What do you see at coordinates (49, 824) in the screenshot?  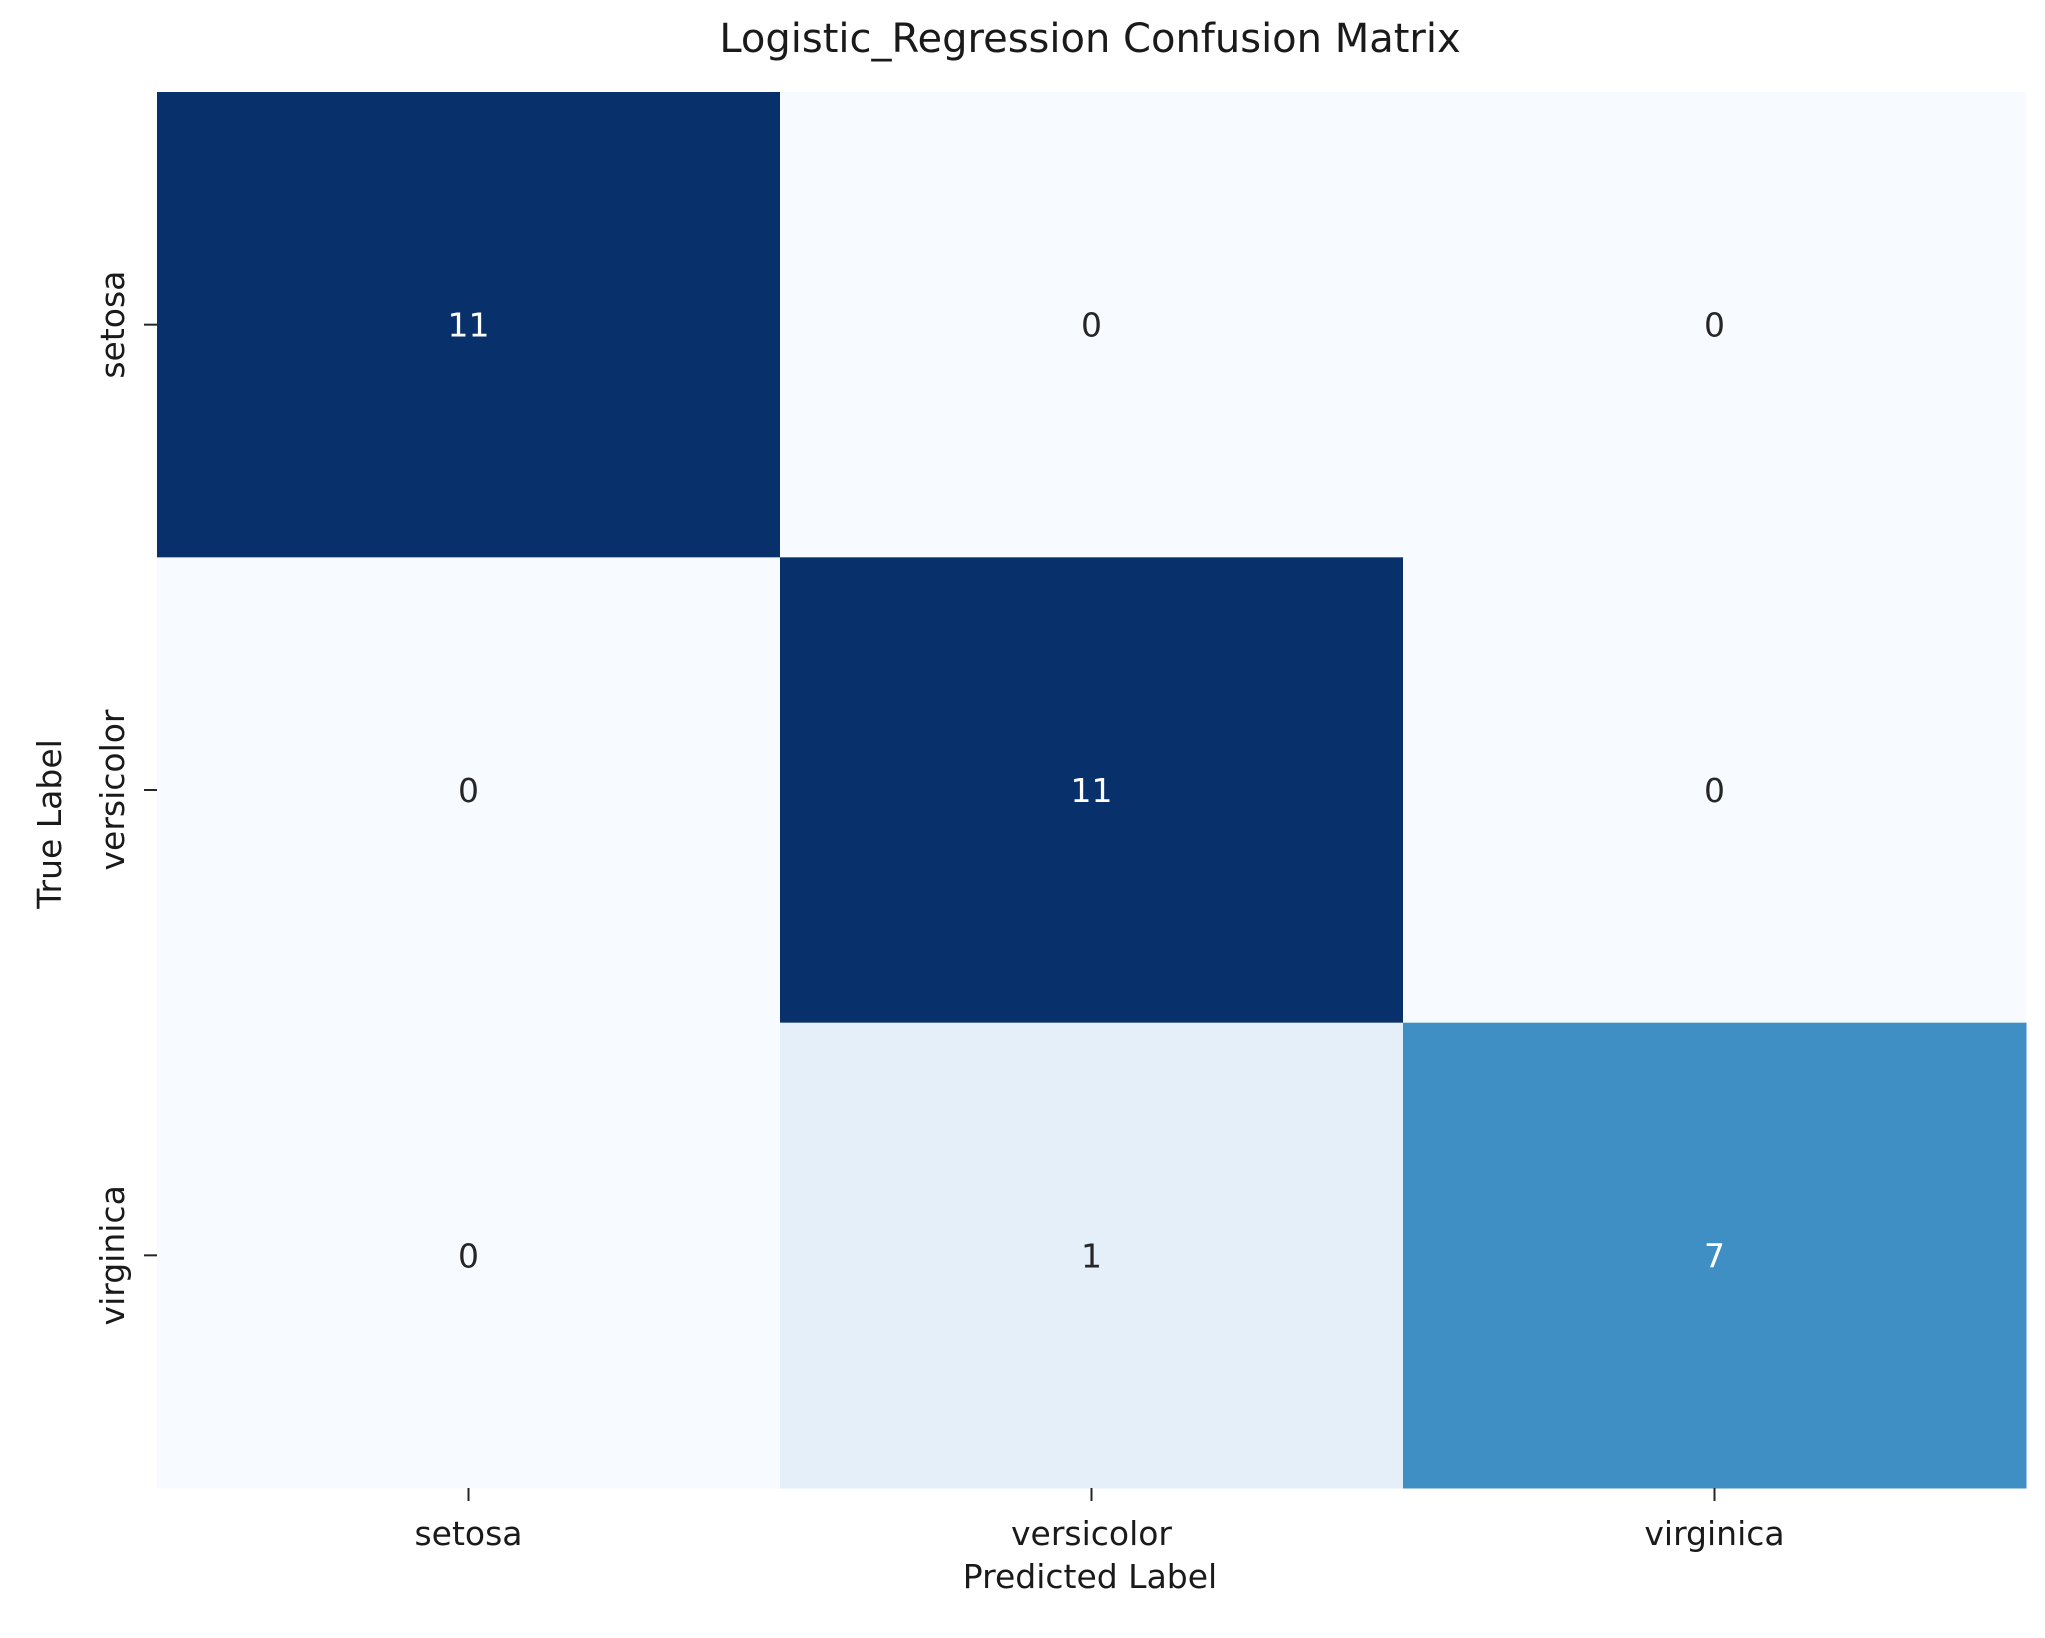 I see `y-axis-label: True Label` at bounding box center [49, 824].